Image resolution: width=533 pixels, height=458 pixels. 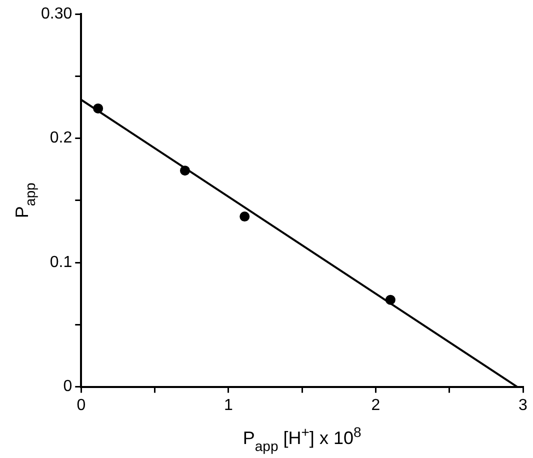 I want to click on x-tick-label: 0, so click(x=81, y=405).